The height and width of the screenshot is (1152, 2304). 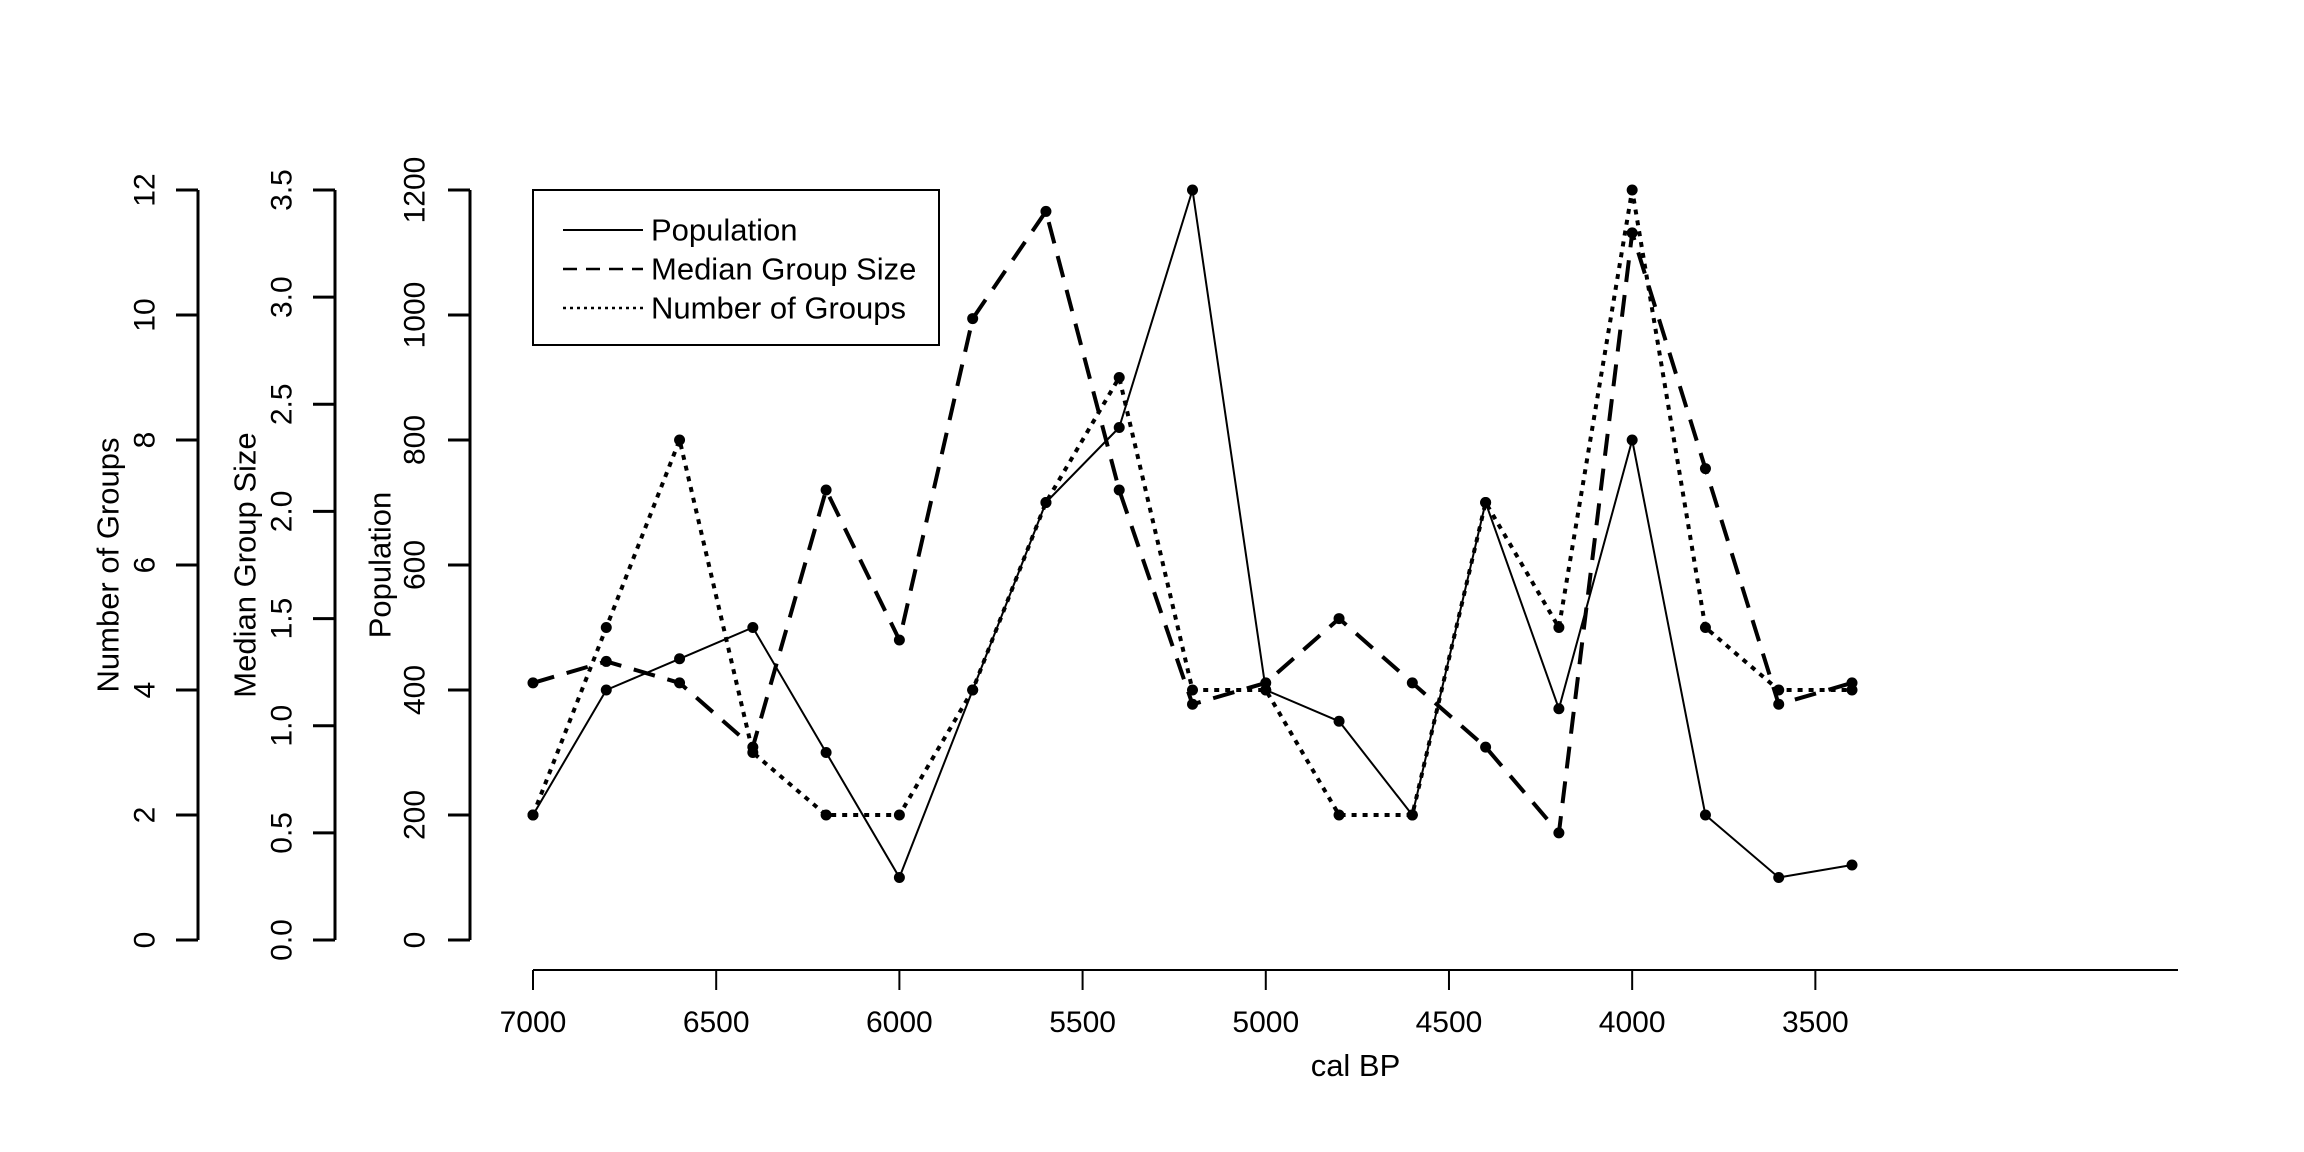 I want to click on median-group-size-tick-label: 1.0, so click(x=282, y=726).